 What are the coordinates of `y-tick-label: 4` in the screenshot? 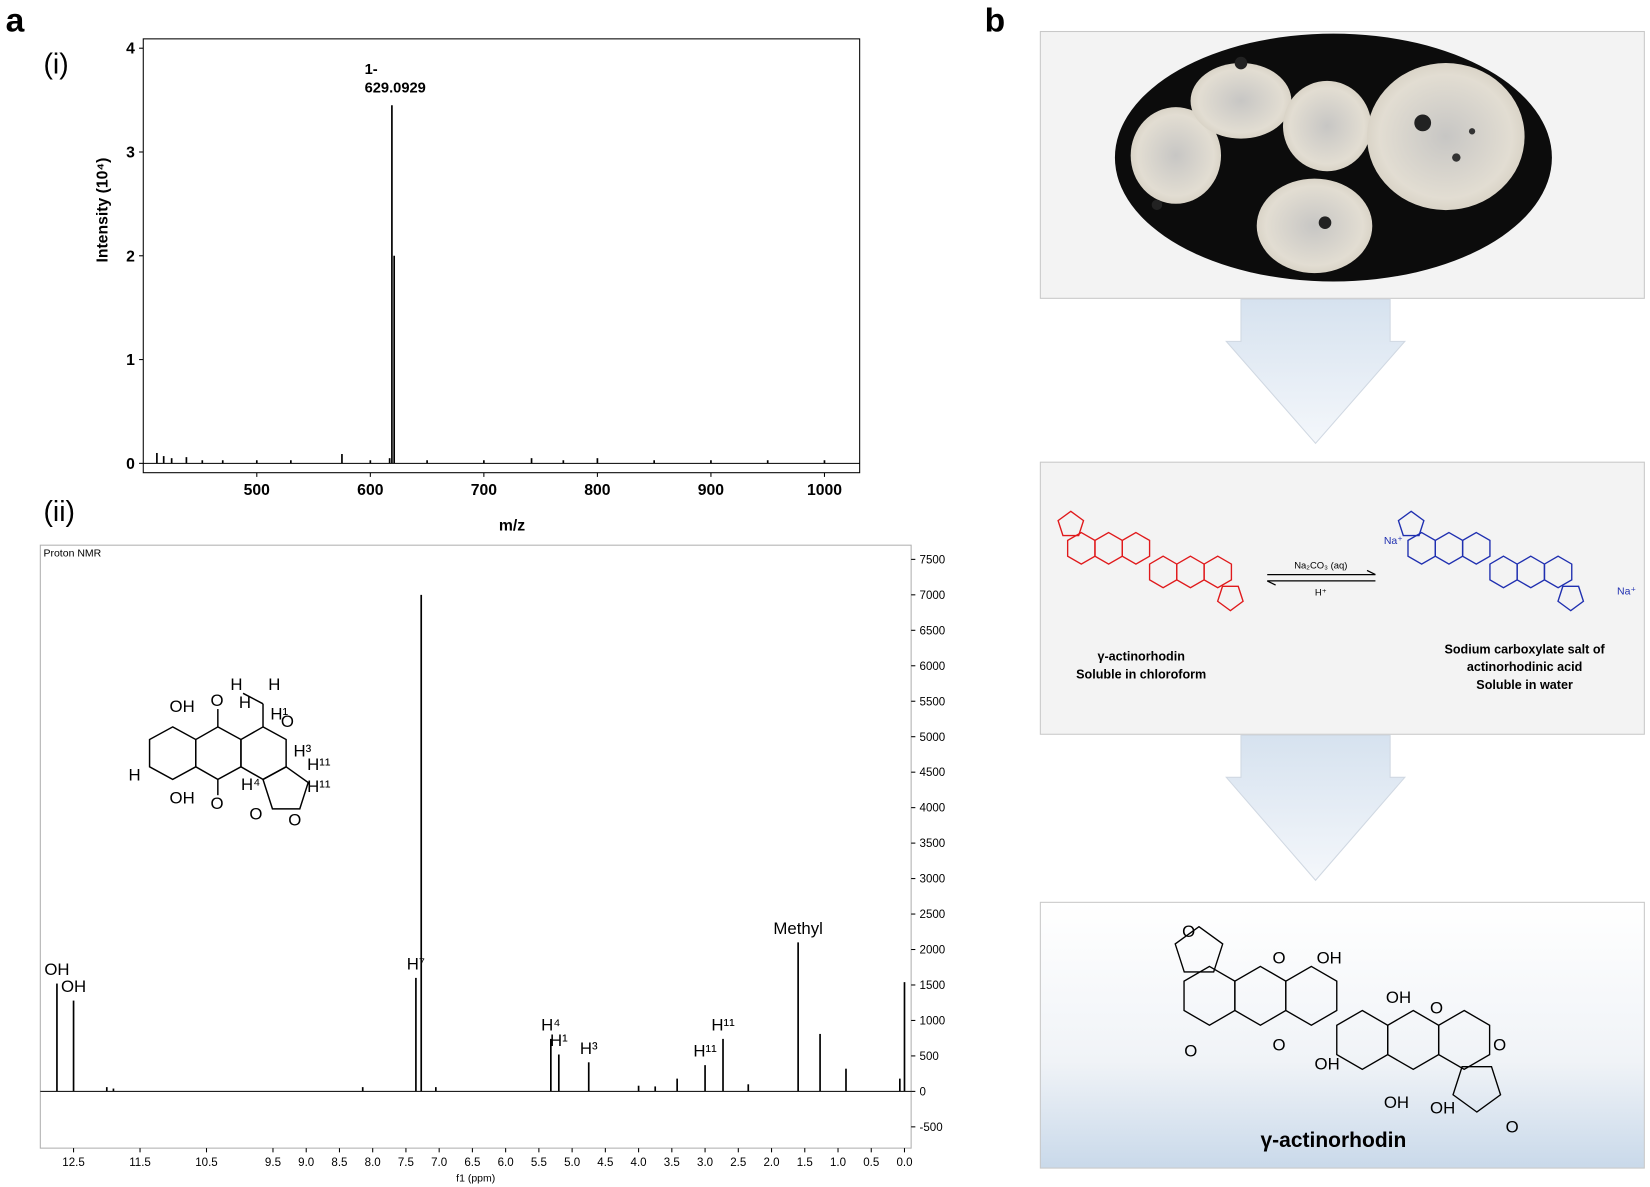 It's located at (130, 49).